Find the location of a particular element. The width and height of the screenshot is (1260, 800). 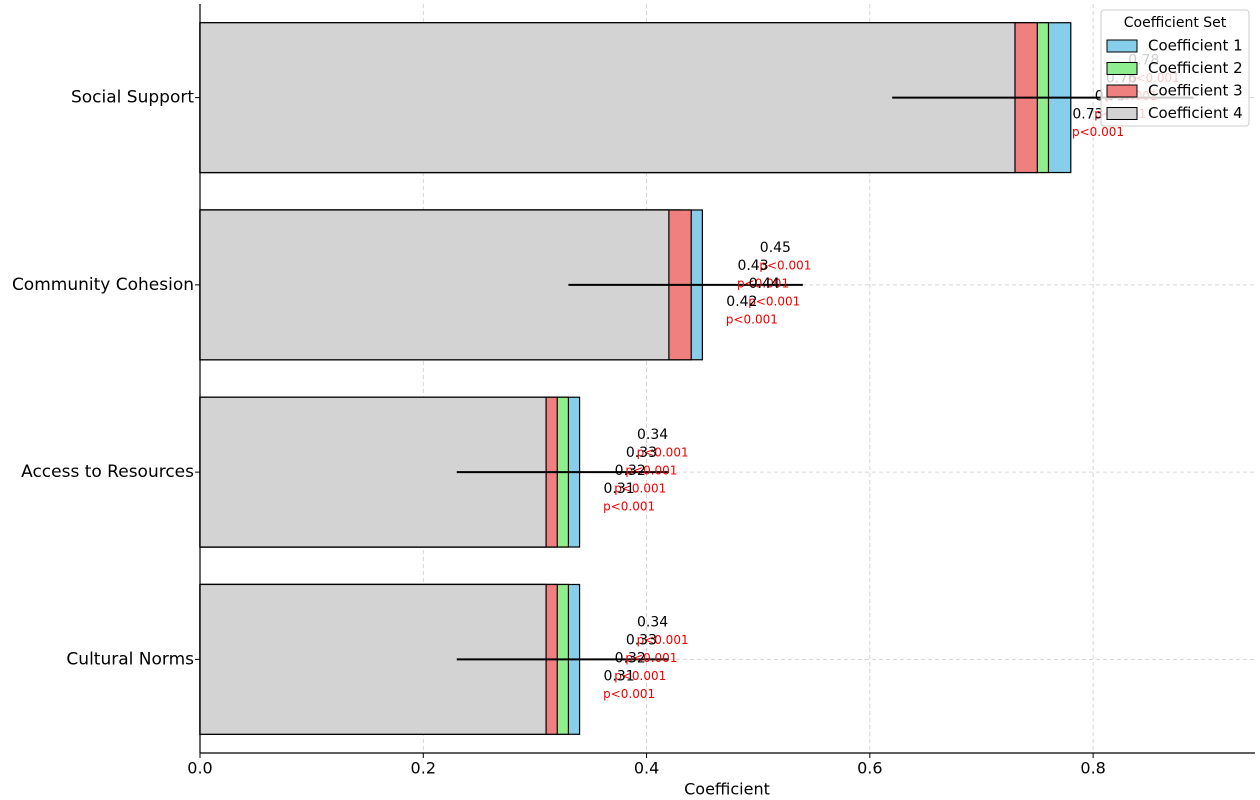

x-tick-label: 0.0 is located at coordinates (199, 768).